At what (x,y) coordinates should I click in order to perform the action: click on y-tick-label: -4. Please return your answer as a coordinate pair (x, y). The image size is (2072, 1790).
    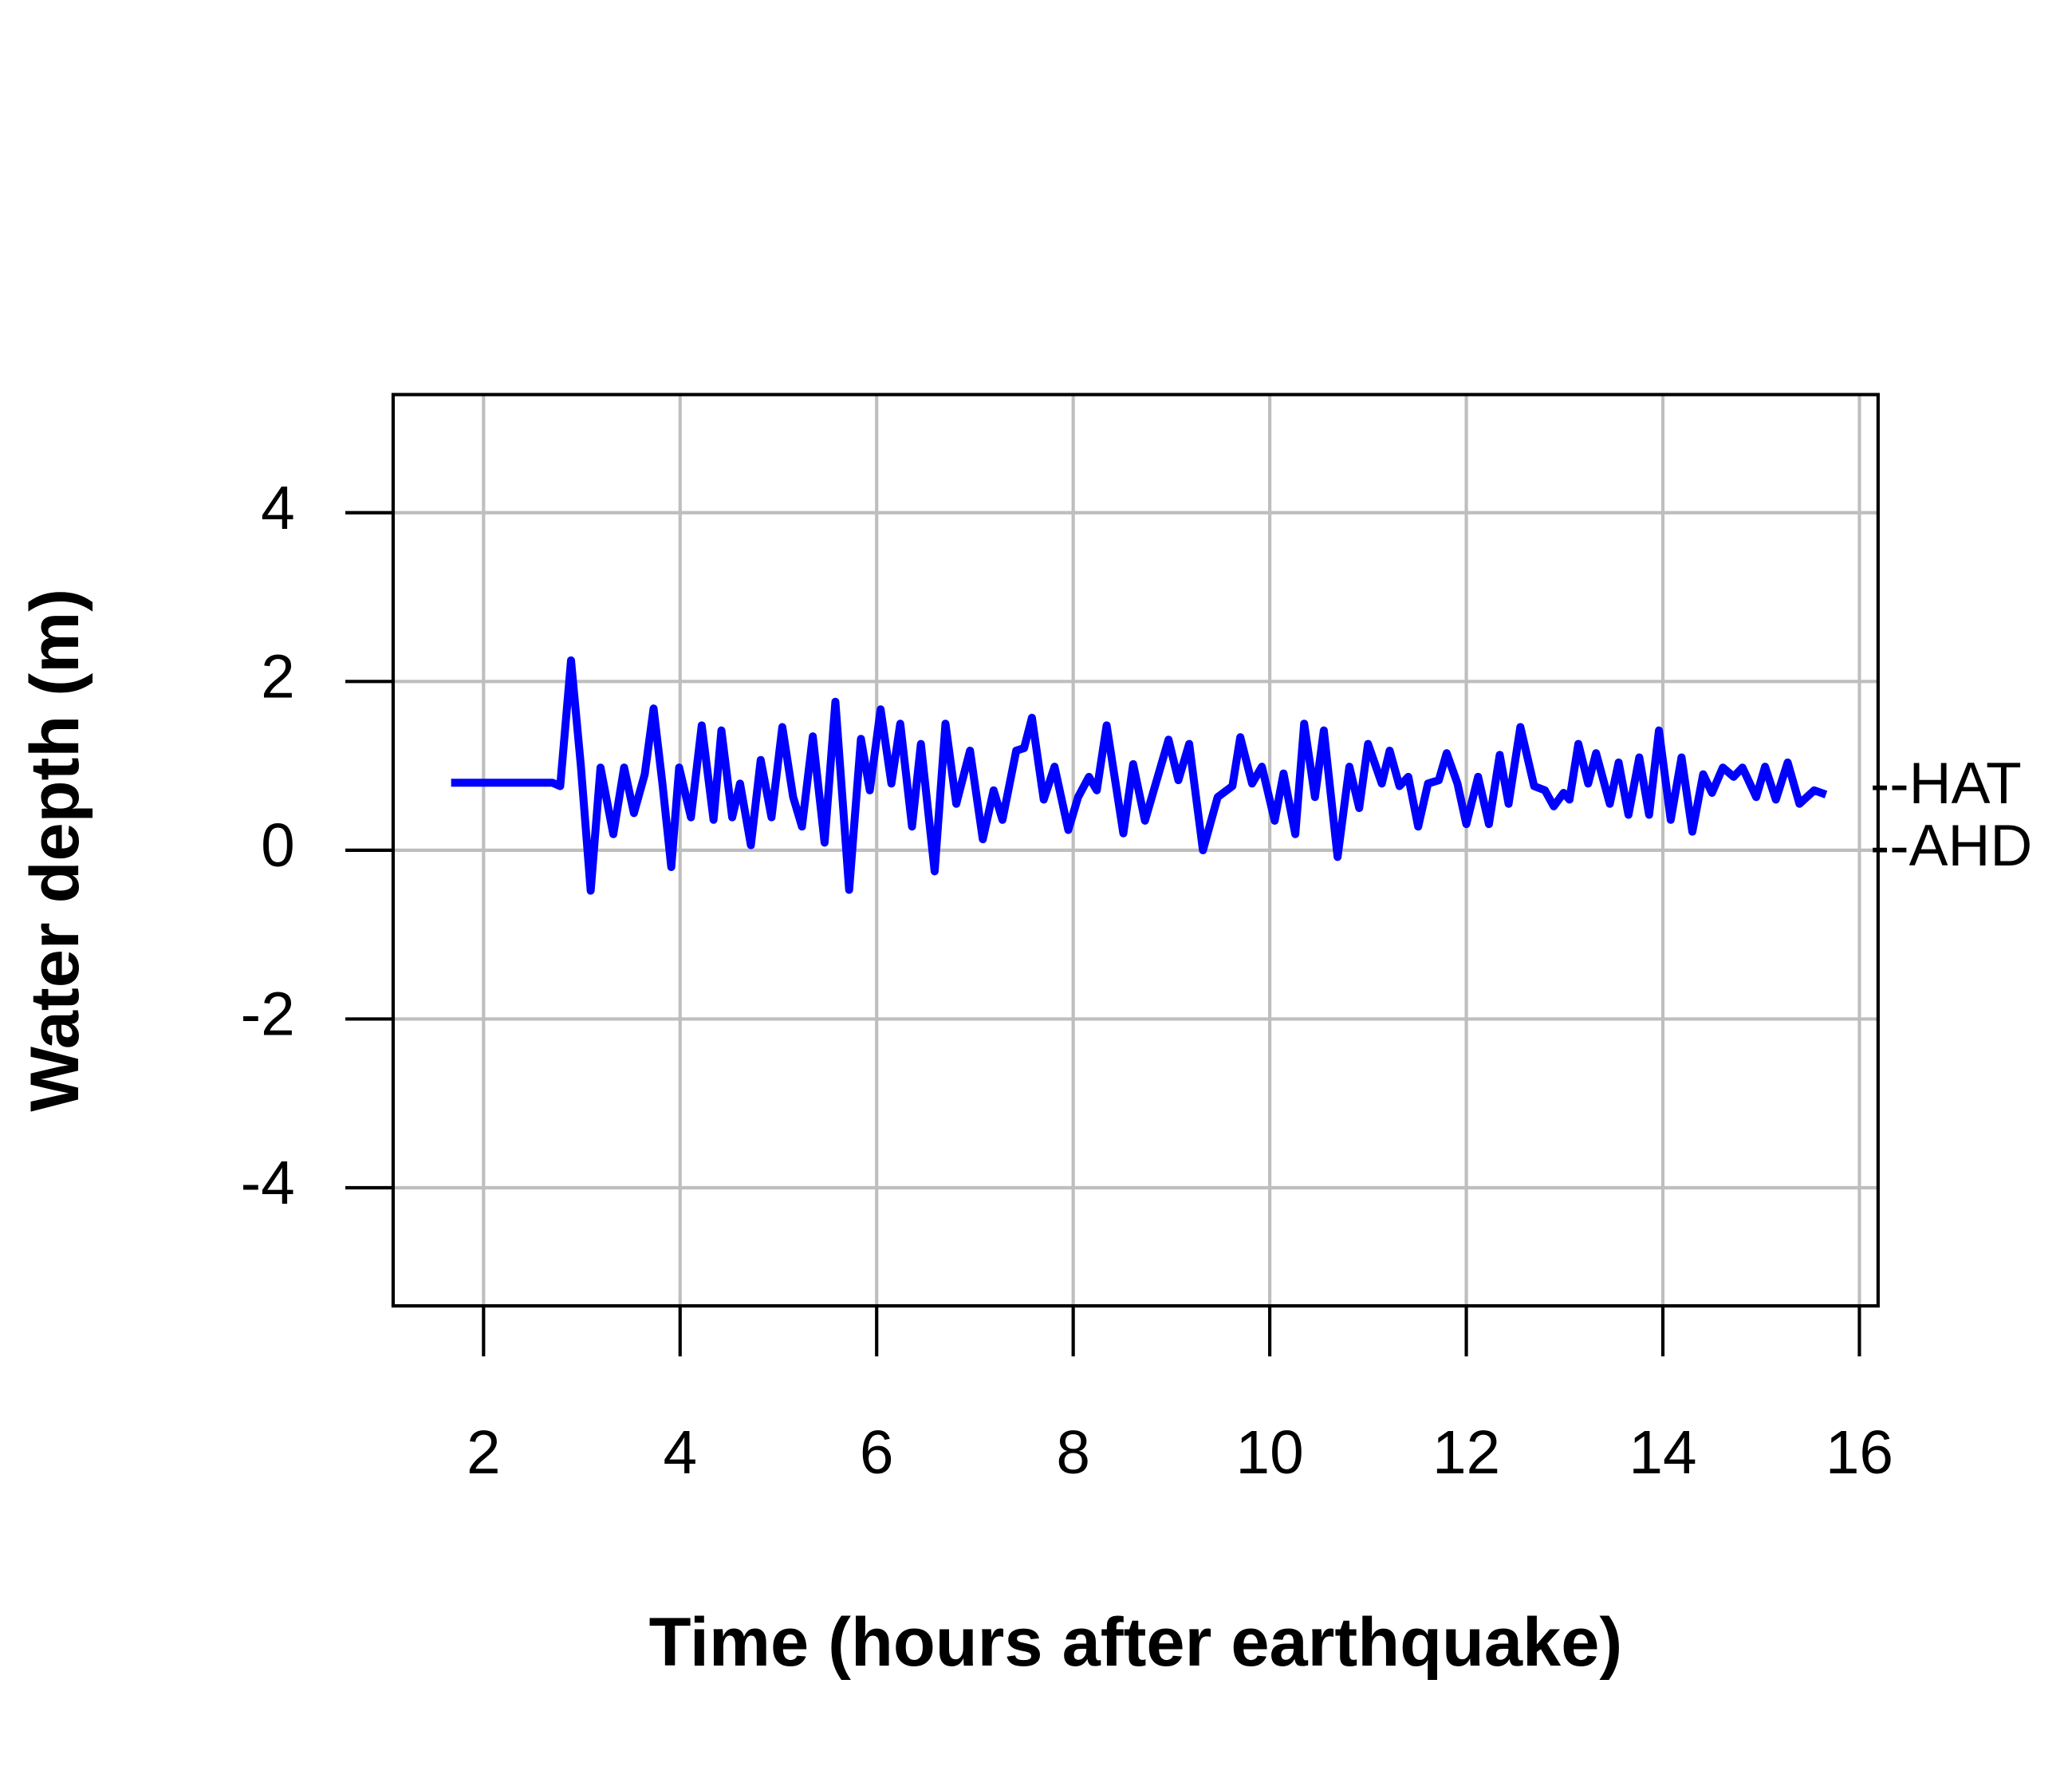
    Looking at the image, I should click on (268, 1183).